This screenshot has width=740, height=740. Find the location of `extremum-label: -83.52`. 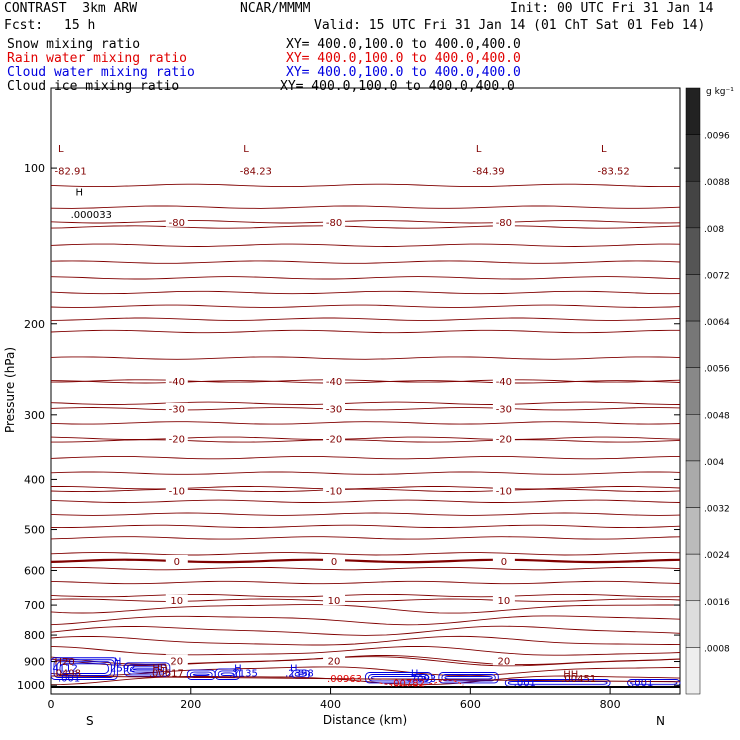

extremum-label: -83.52 is located at coordinates (614, 172).